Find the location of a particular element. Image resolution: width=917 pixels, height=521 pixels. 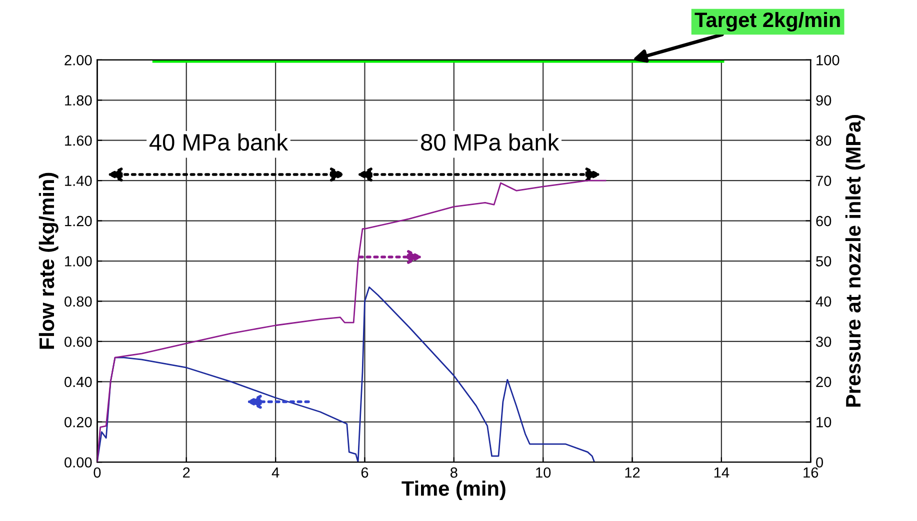

y-tick-label: 1.80 is located at coordinates (78, 100).